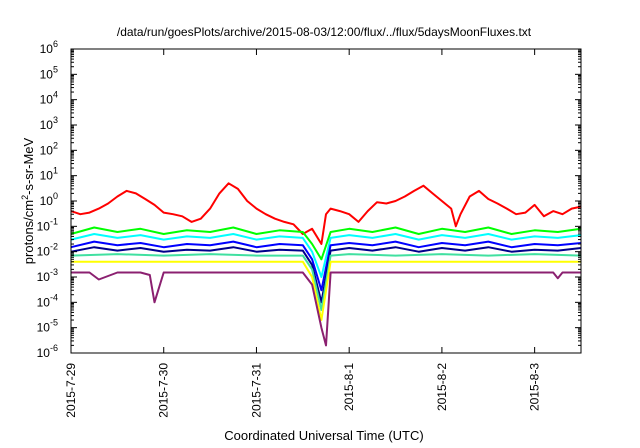 The height and width of the screenshot is (448, 640). I want to click on y-tick-label: 10⁻², so click(47, 250).